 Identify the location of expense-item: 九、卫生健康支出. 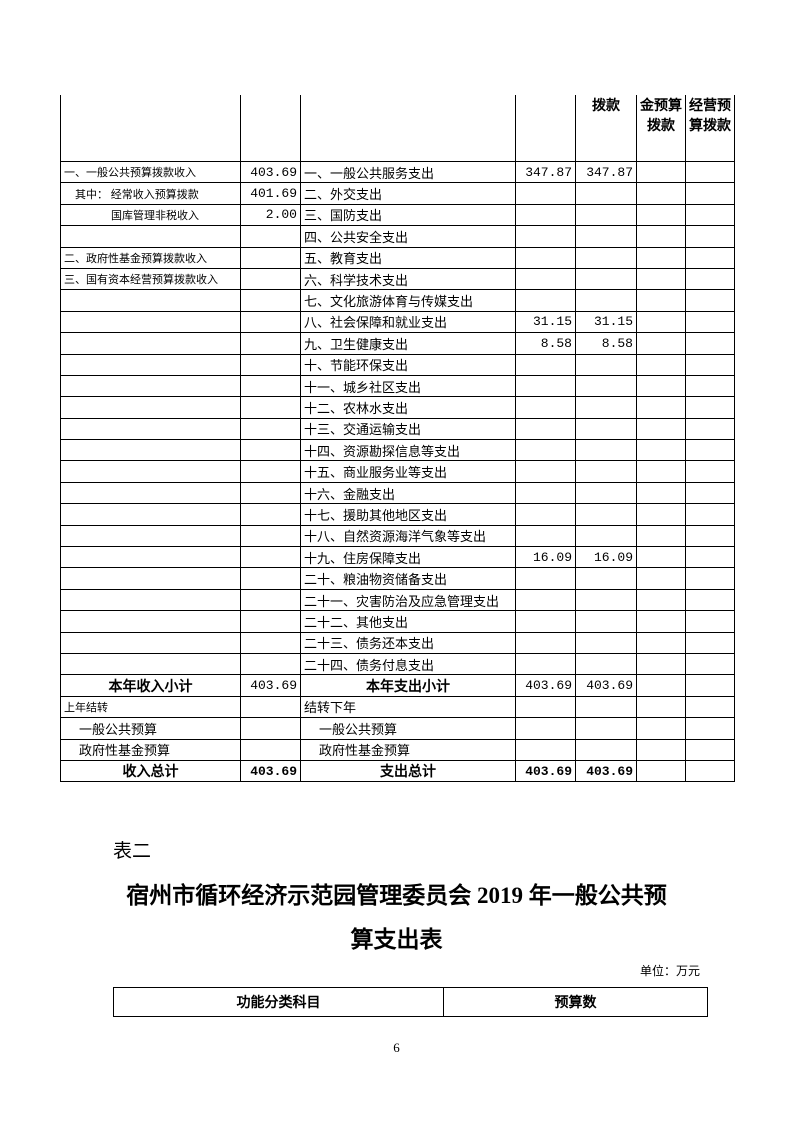
(408, 343).